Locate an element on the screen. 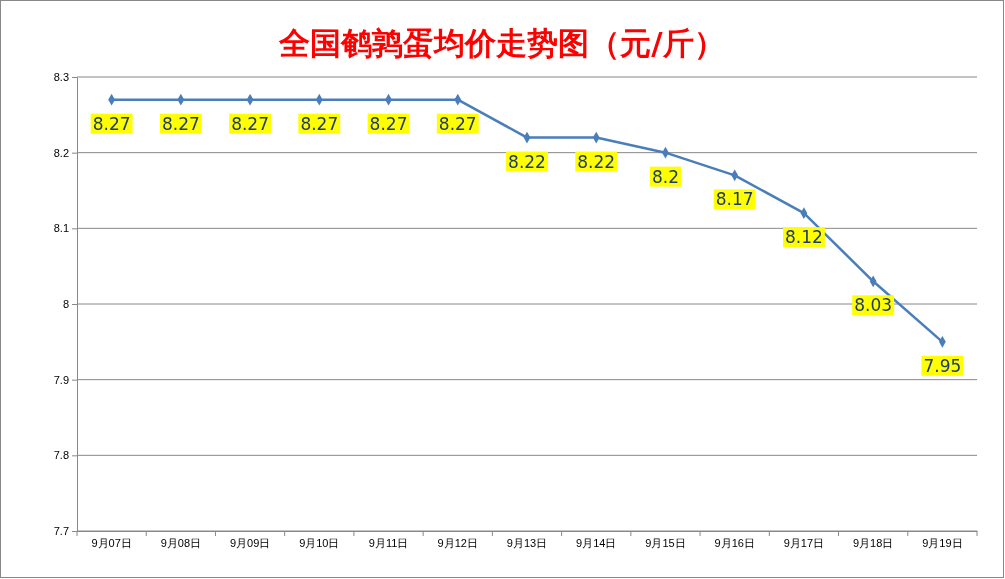 Image resolution: width=1005 pixels, height=579 pixels. y-tick-label: 8 is located at coordinates (65, 304).